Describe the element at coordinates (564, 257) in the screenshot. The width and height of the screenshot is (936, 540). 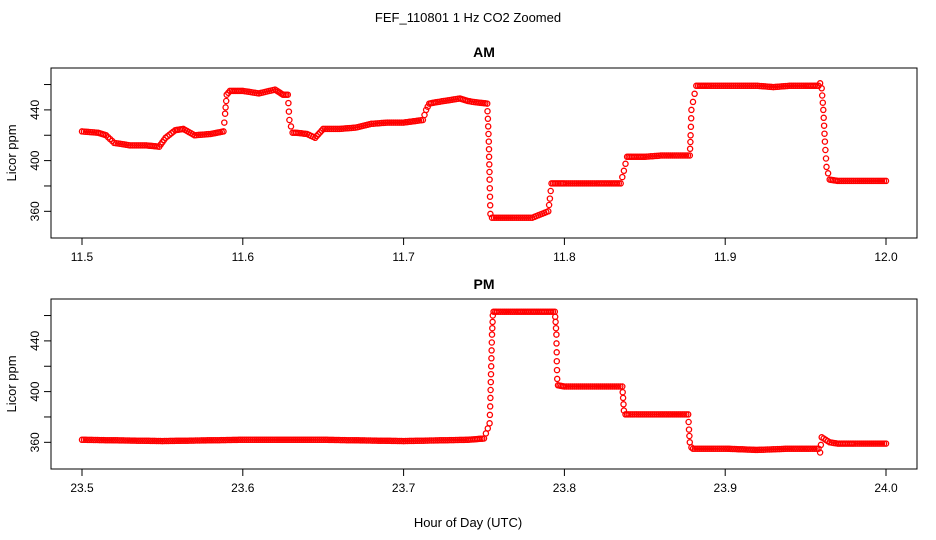
I see `am-x-tick-label: 11.8` at that location.